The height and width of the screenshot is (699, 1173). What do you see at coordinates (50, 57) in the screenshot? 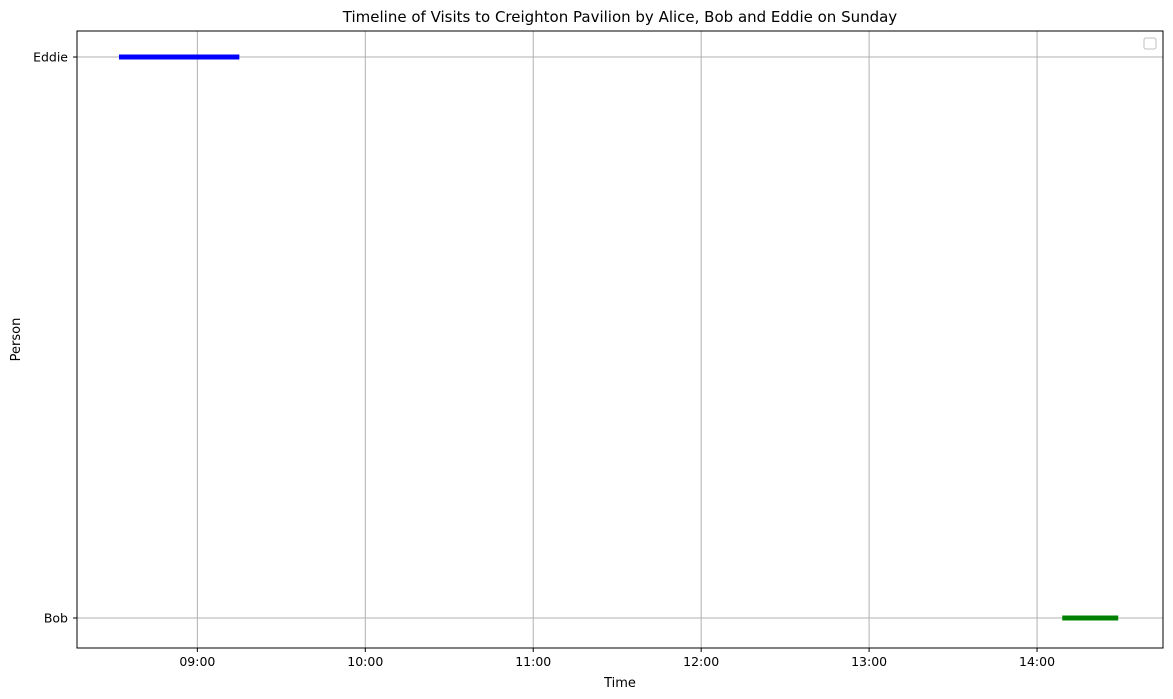
I see `y-tick-label: Eddie` at bounding box center [50, 57].